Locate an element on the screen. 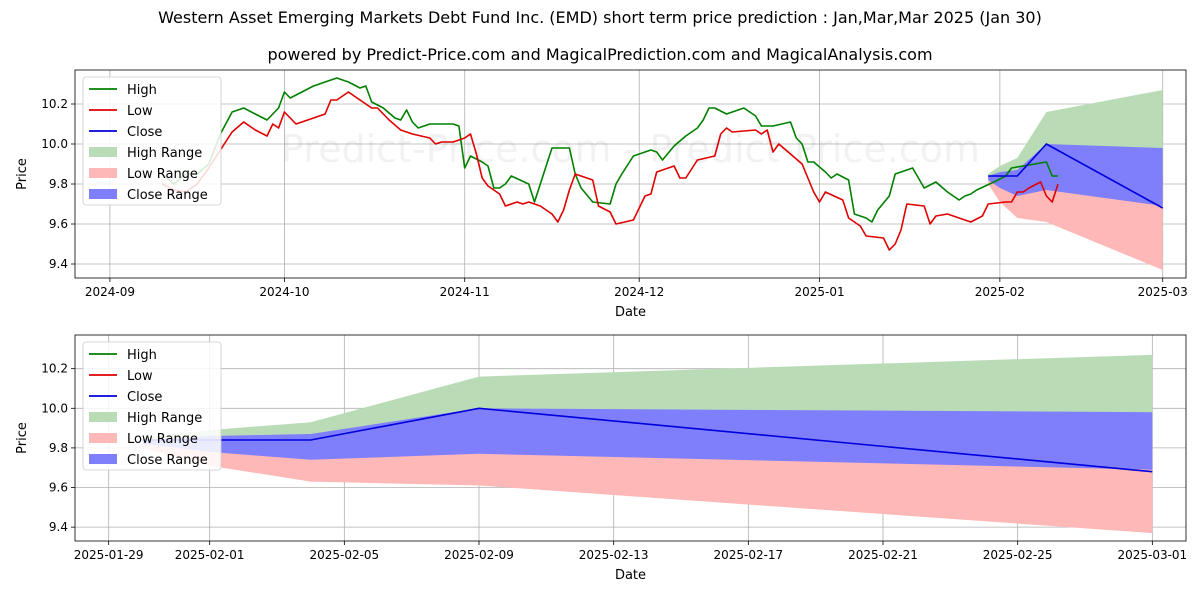 Image resolution: width=1200 pixels, height=600 pixels. x-tick-label: 2025-02 is located at coordinates (1000, 292).